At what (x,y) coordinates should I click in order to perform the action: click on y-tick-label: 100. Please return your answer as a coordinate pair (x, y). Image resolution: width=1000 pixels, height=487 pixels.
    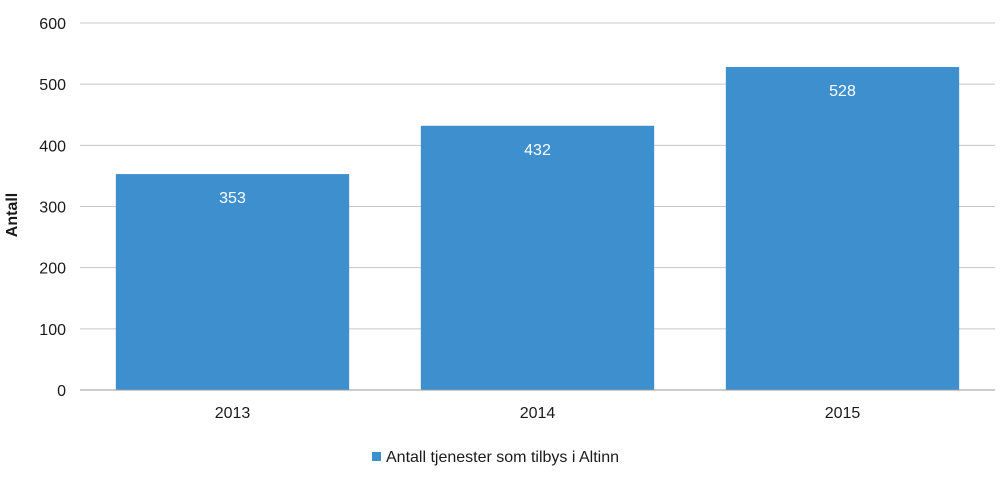
    Looking at the image, I should click on (52, 330).